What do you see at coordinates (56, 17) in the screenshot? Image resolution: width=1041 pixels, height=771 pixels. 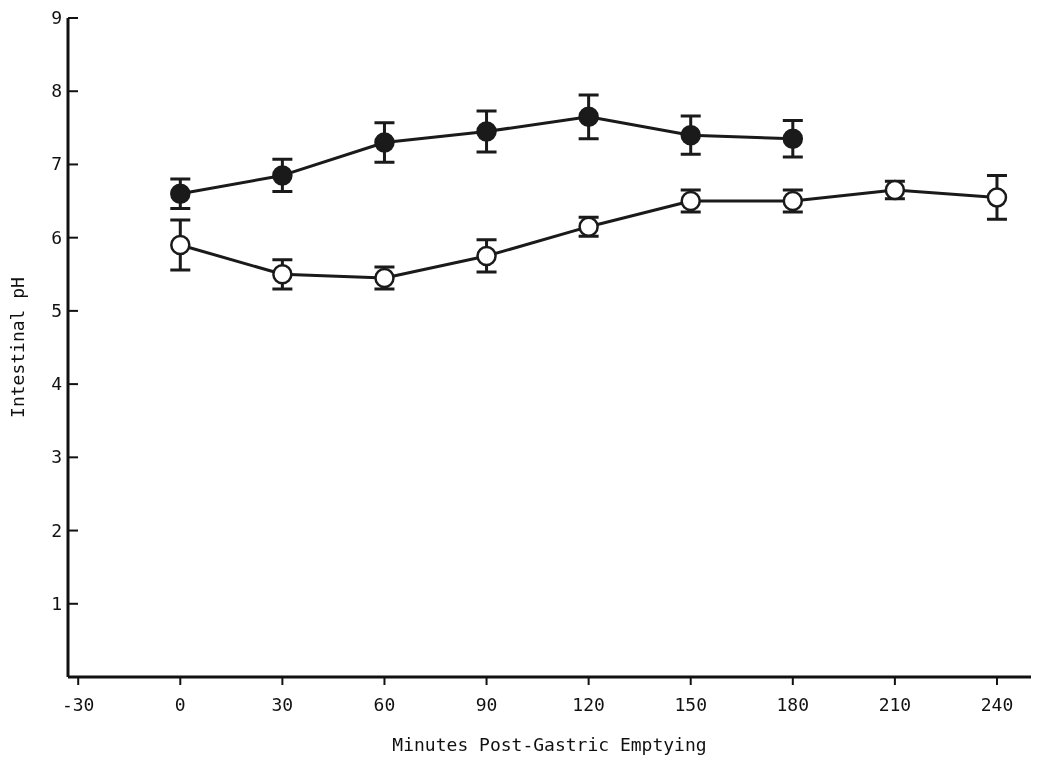 I see `y-tick-label: 9` at bounding box center [56, 17].